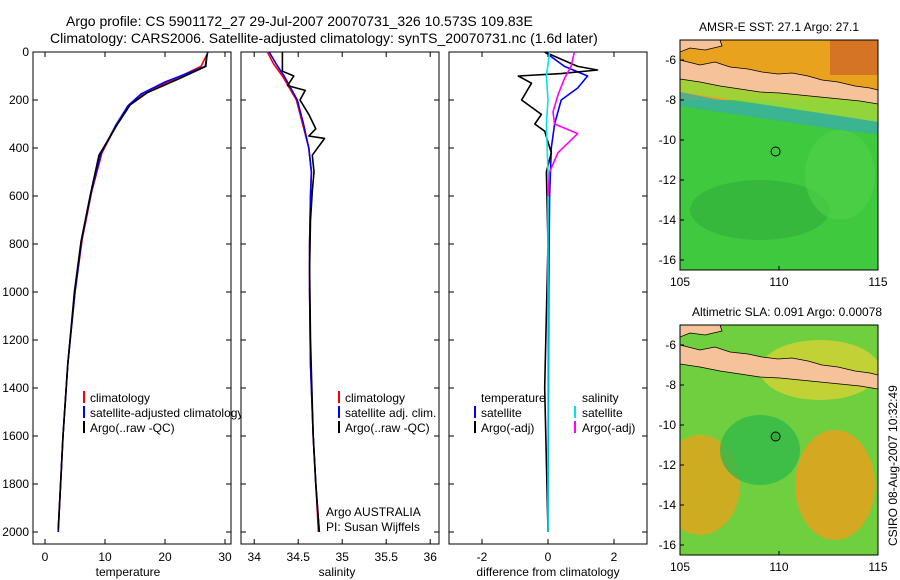 The image size is (900, 580). Describe the element at coordinates (779, 27) in the screenshot. I see `sst-map-title: AMSR-E SST: 27.1 Argo: 27.1` at that location.